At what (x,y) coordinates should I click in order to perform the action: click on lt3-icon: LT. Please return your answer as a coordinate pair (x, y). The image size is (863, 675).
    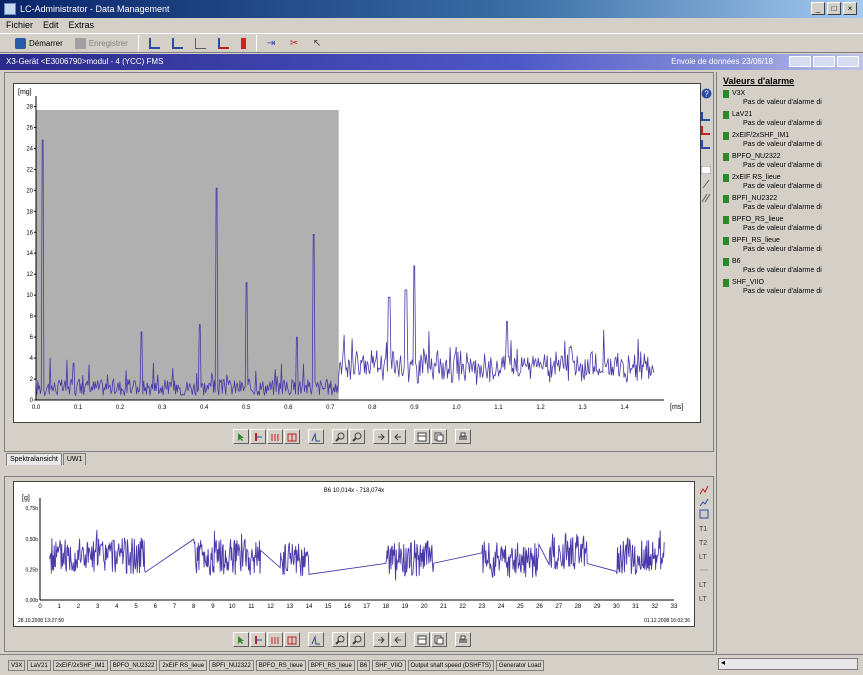
    Looking at the image, I should click on (704, 597).